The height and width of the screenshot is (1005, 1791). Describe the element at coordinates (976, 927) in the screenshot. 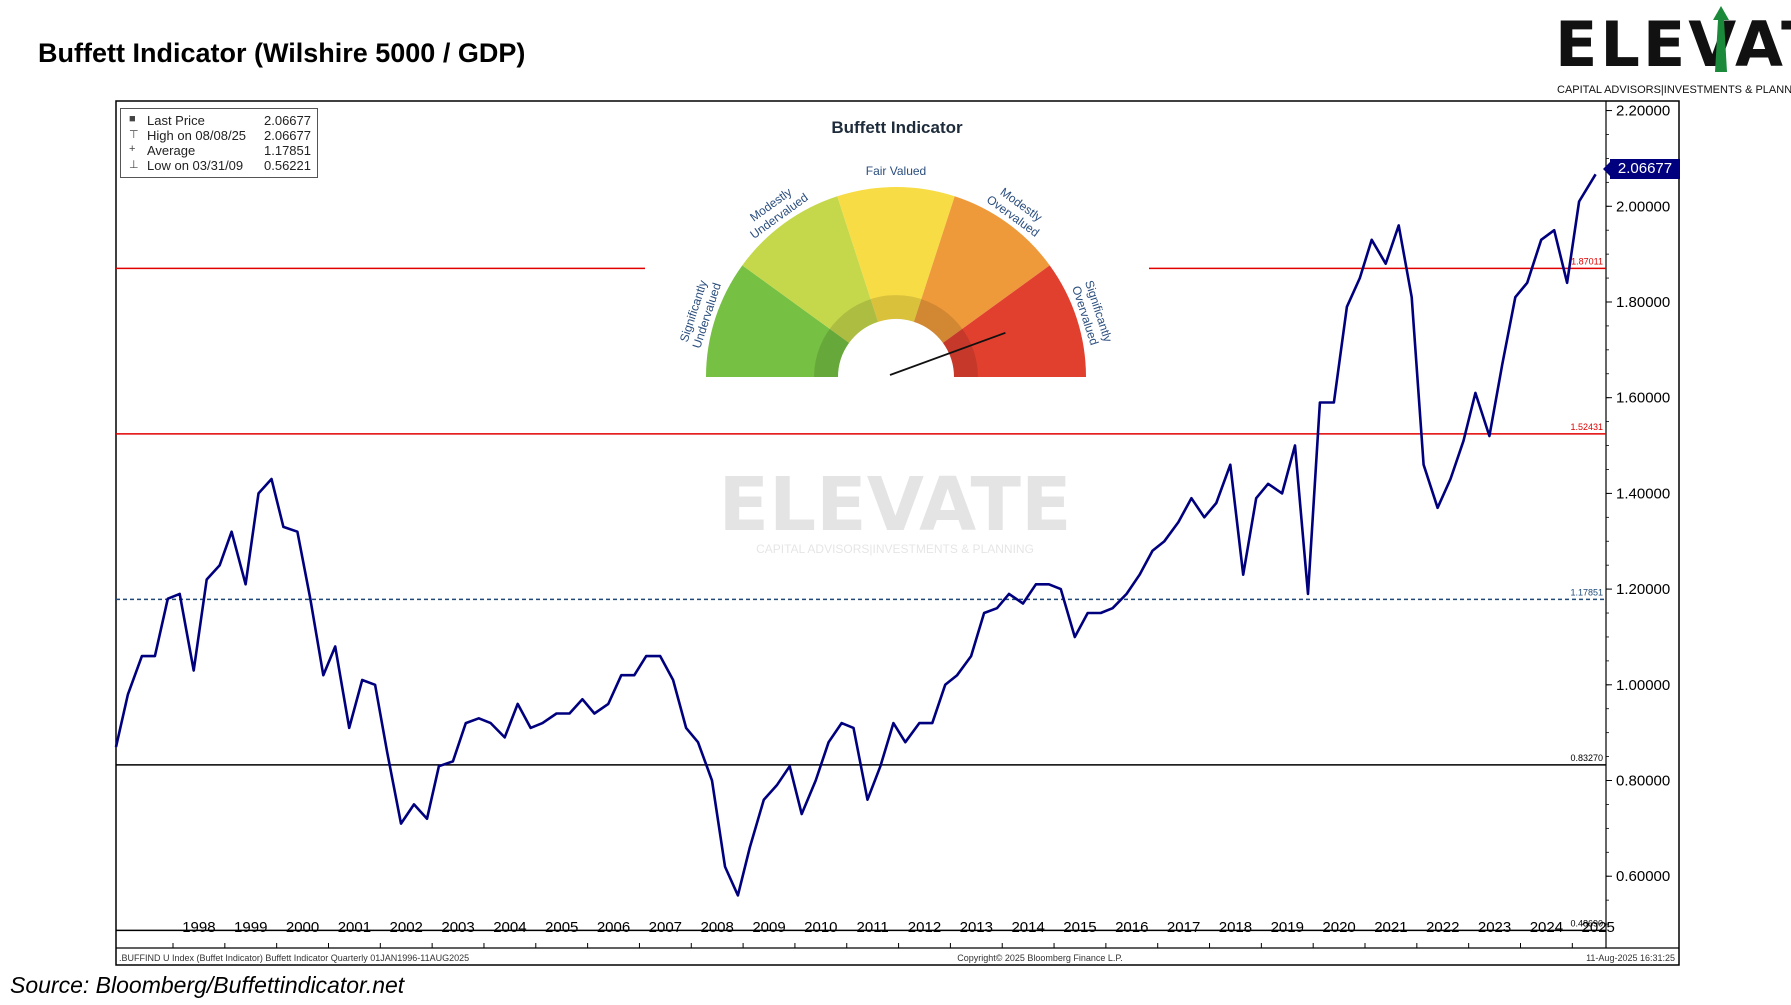

I see `x-tick-label: 2013` at that location.